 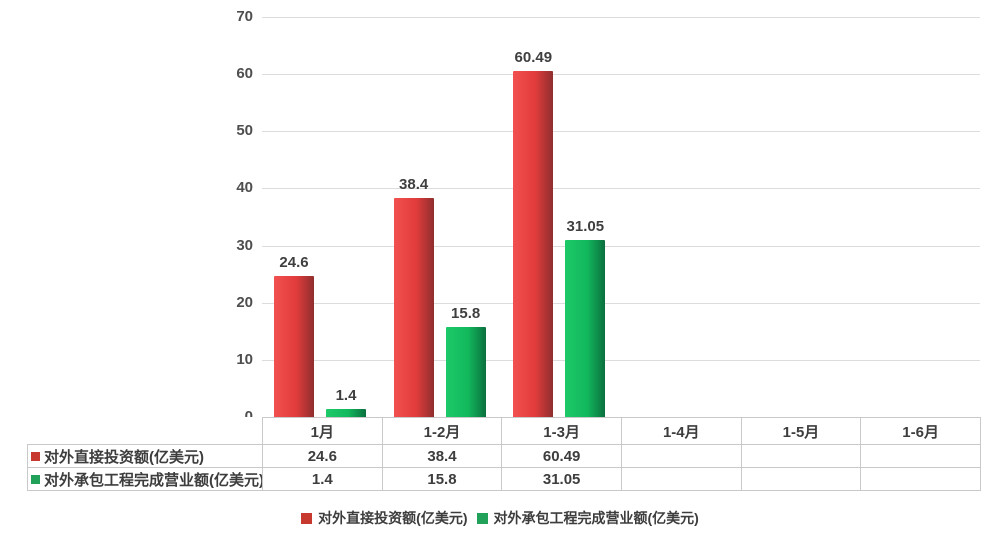 What do you see at coordinates (322, 431) in the screenshot?
I see `table-header-cell: 1月` at bounding box center [322, 431].